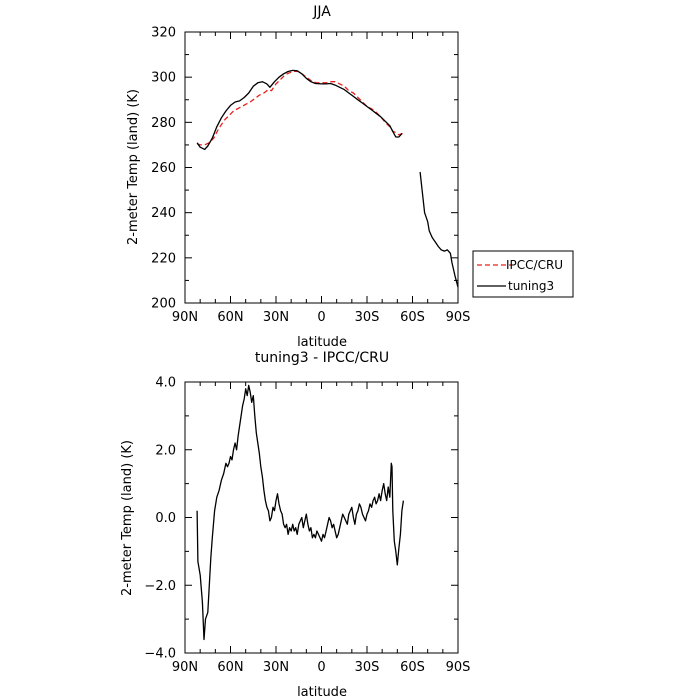 The width and height of the screenshot is (700, 700). What do you see at coordinates (163, 33) in the screenshot?
I see `top-y-tick-label: 320` at bounding box center [163, 33].